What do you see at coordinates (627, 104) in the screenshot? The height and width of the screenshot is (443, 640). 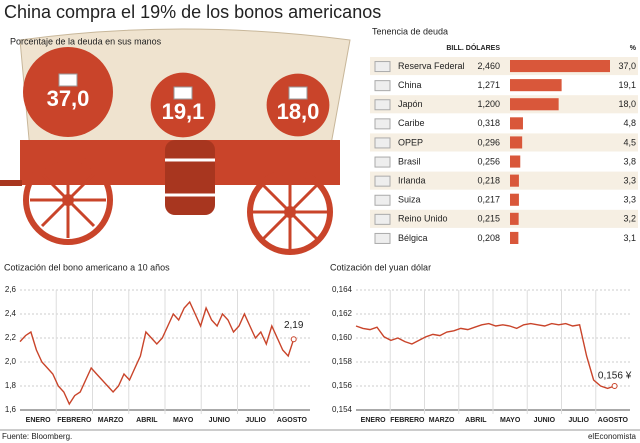 I see `row-percent: 18,0` at bounding box center [627, 104].